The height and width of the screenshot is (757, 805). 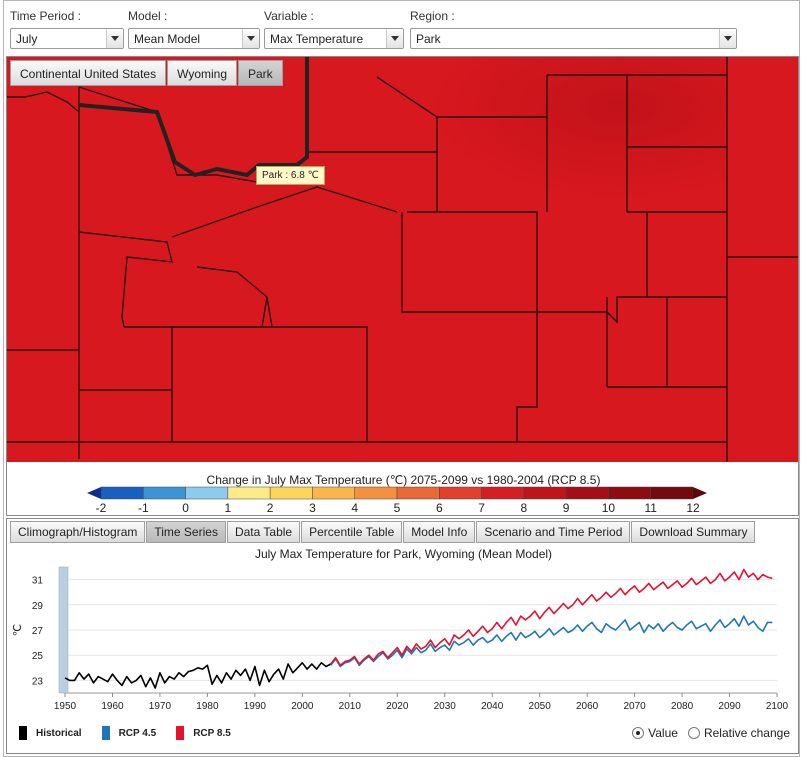 What do you see at coordinates (67, 38) in the screenshot?
I see `time-period-select: July` at bounding box center [67, 38].